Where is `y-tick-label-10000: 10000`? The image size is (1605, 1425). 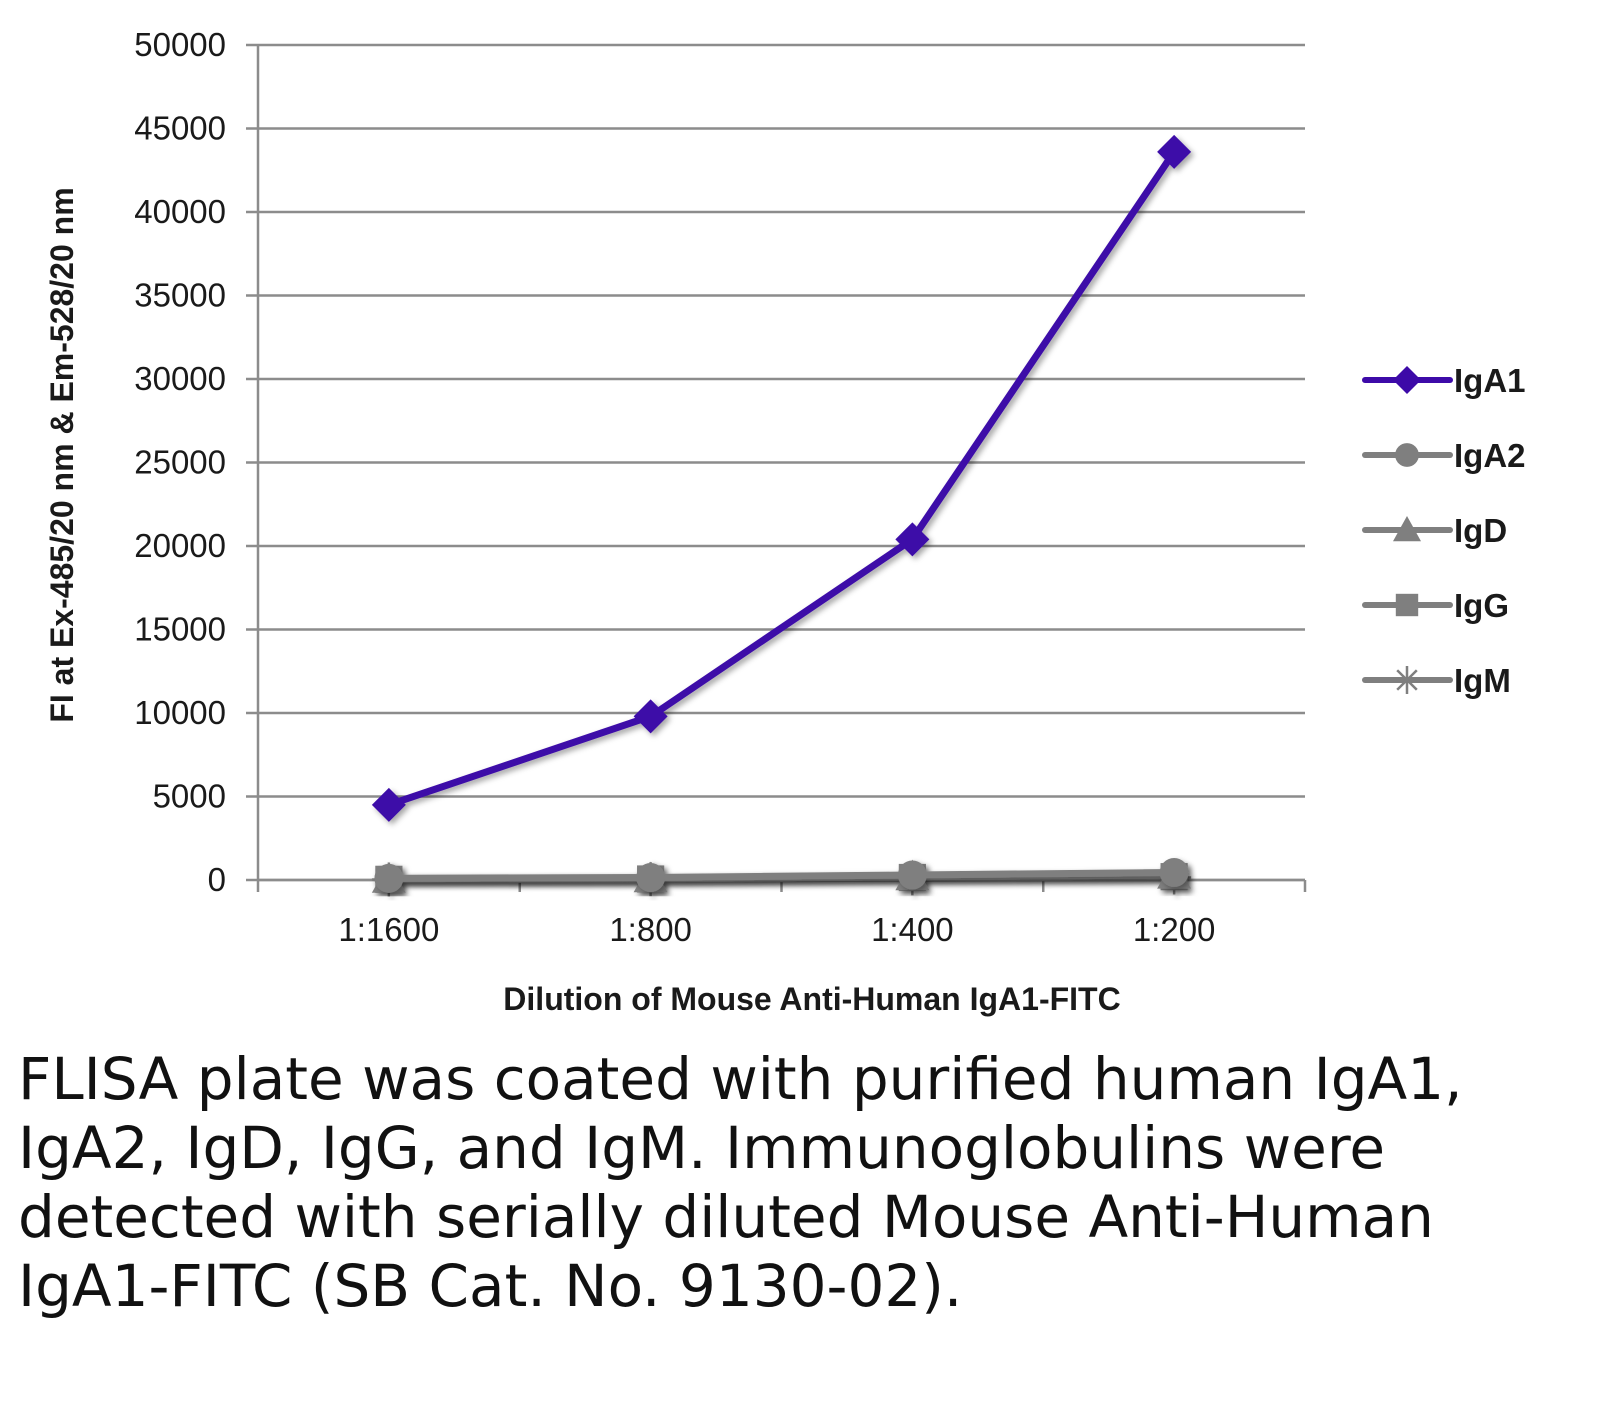
y-tick-label-10000: 10000 is located at coordinates (180, 712).